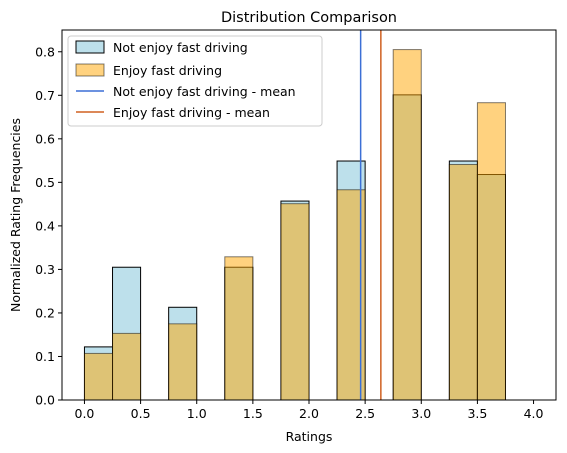  Describe the element at coordinates (90, 70) in the screenshot. I see `legend-swatch-enjoy` at that location.